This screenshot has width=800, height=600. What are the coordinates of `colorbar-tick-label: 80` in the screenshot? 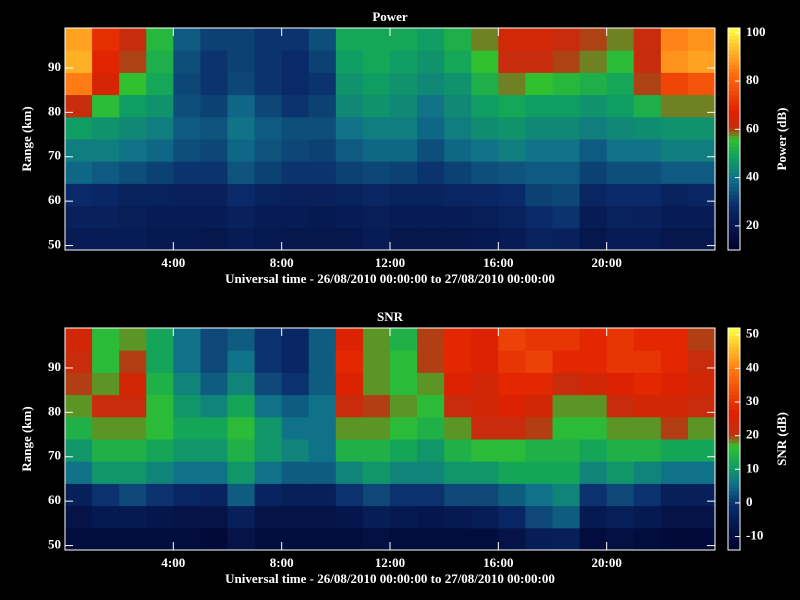 It's located at (752, 79).